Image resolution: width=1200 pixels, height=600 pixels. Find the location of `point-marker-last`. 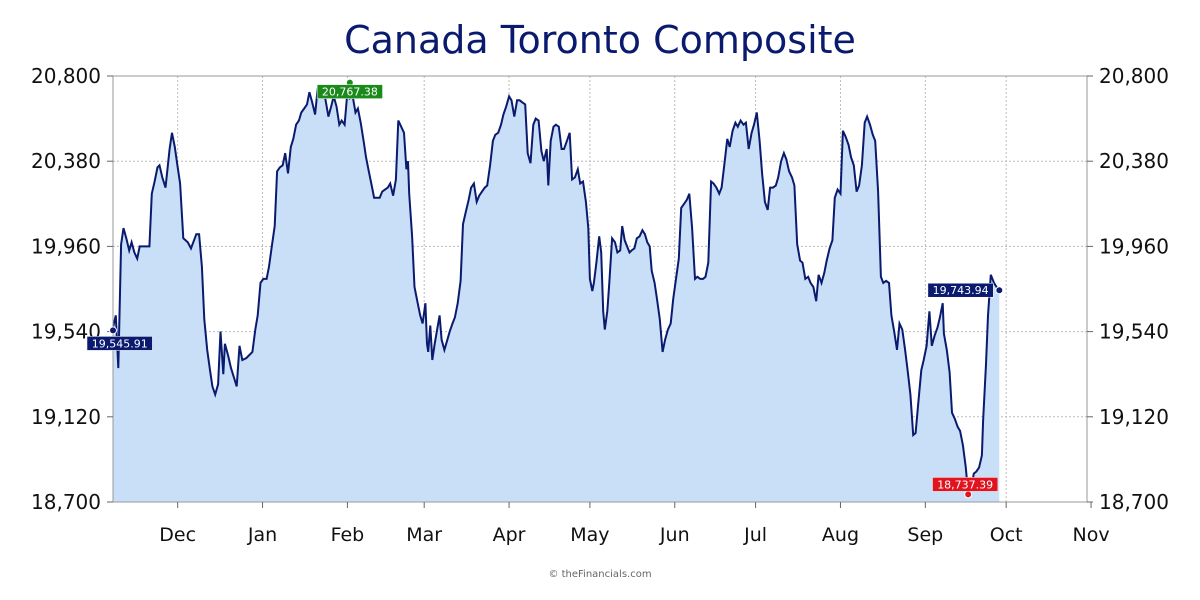

point-marker-last is located at coordinates (999, 290).